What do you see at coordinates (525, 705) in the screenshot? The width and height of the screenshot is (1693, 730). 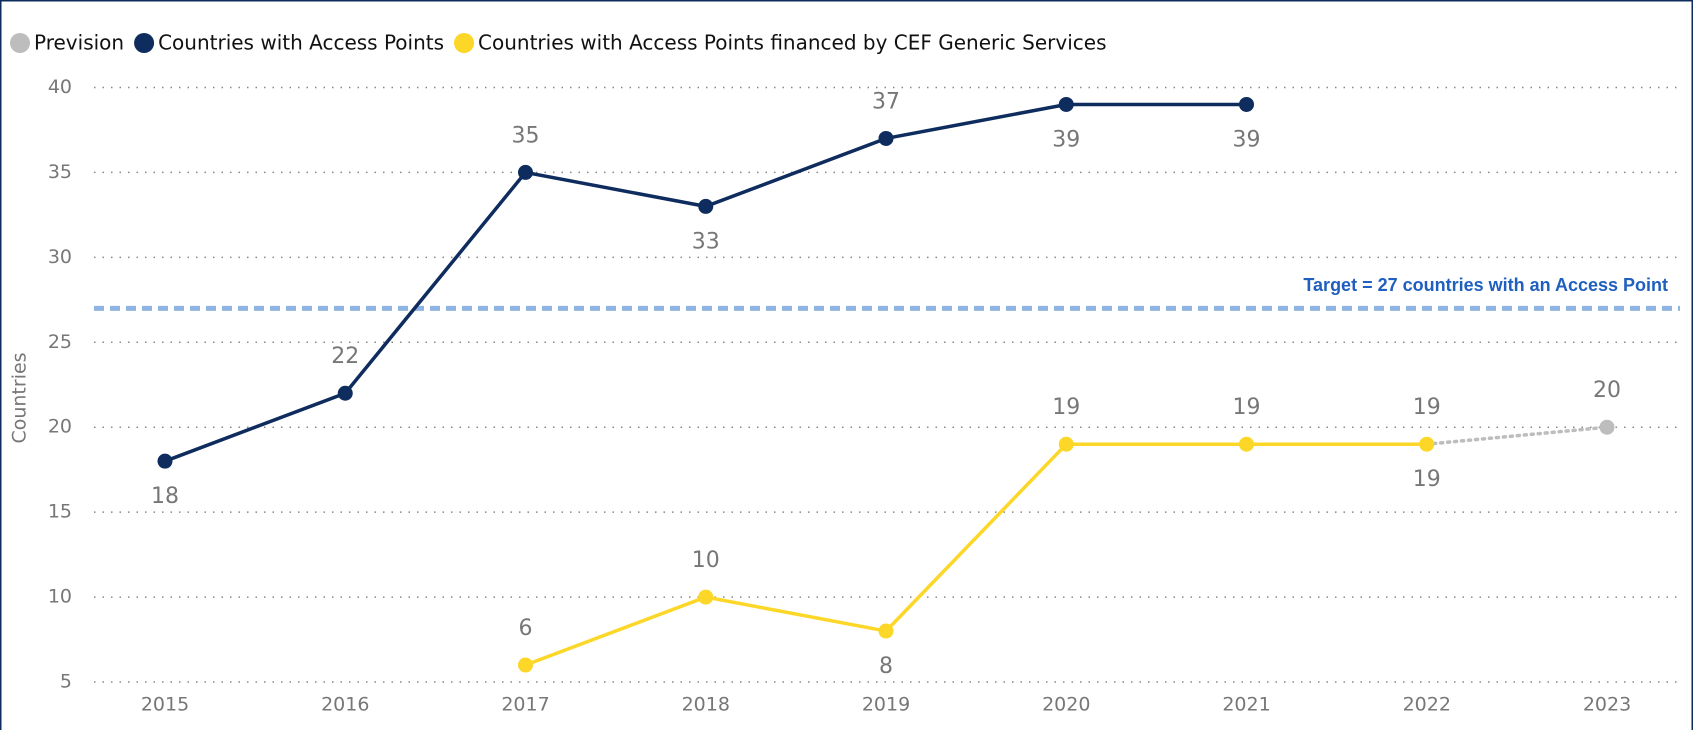 I see `x-tick-label: 2017` at bounding box center [525, 705].